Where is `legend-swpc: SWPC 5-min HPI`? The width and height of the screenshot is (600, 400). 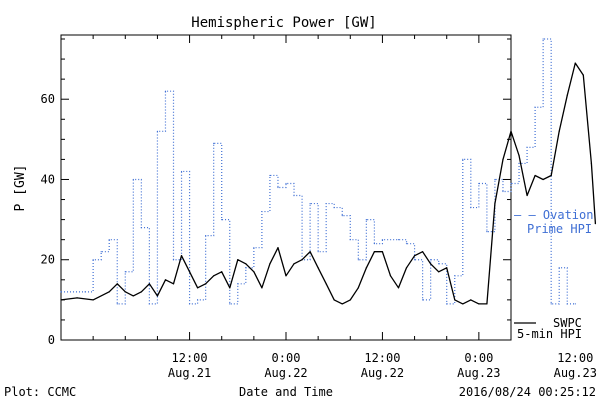
legend-swpc: SWPC 5-min HPI is located at coordinates (548, 328).